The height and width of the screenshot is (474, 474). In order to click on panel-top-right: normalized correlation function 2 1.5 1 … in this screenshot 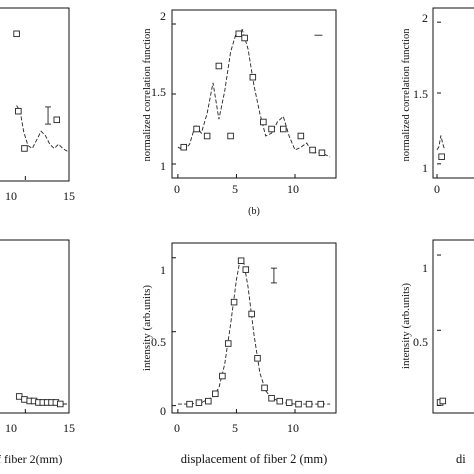, I will do `click(437, 101)`.